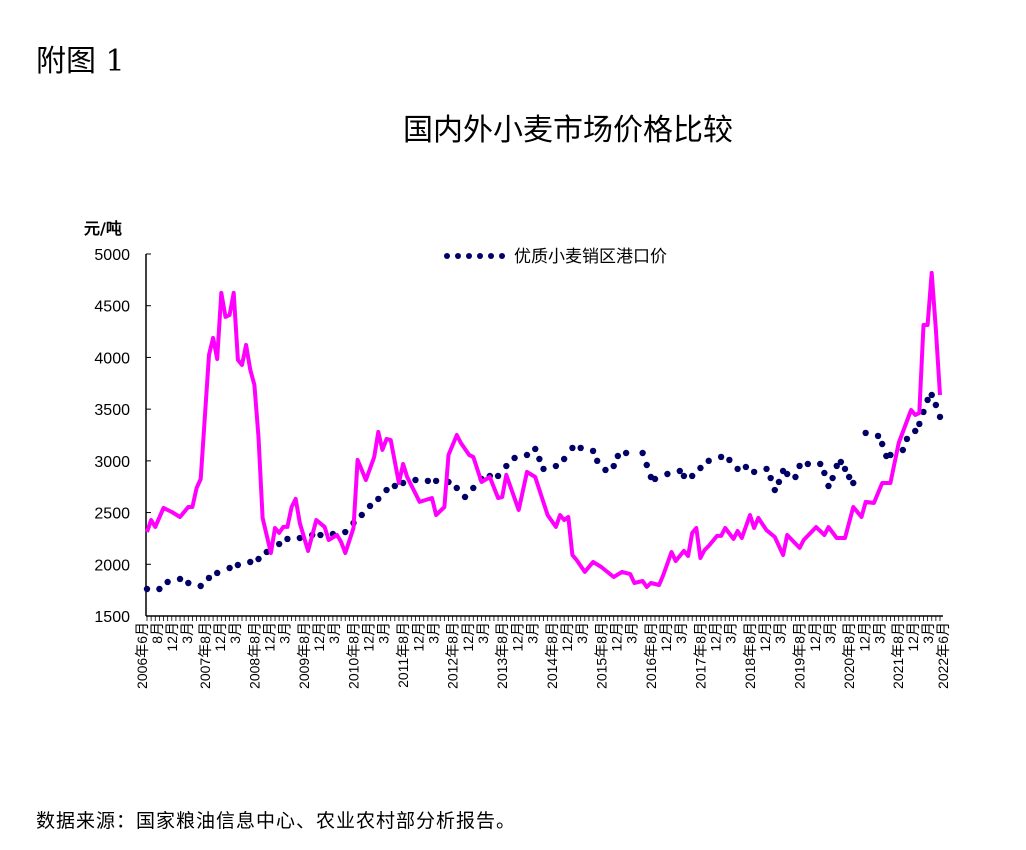  I want to click on x-tick-label: 2018年8月, so click(750, 655).